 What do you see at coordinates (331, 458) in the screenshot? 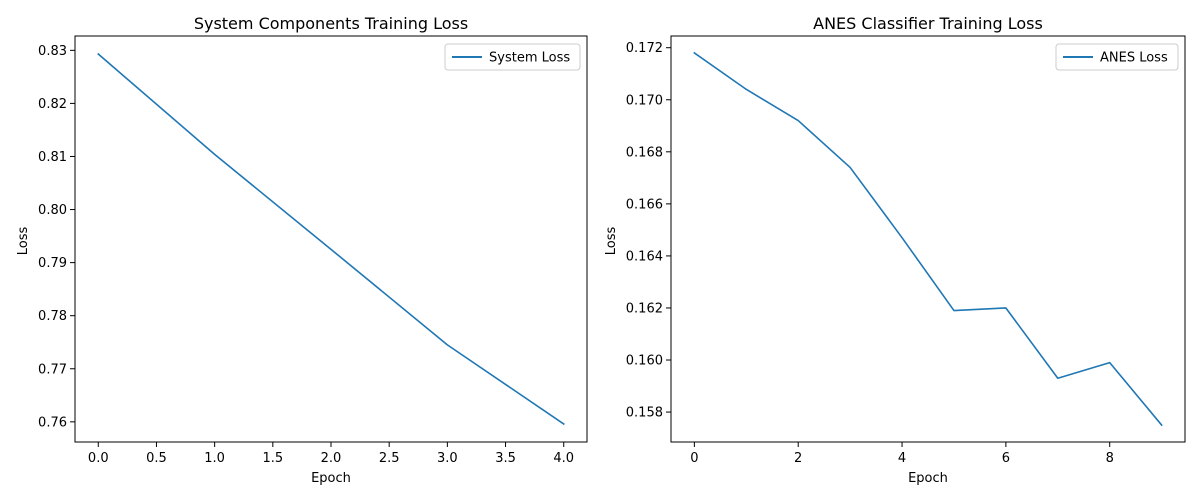
I see `x-tick-label: 2.0` at bounding box center [331, 458].